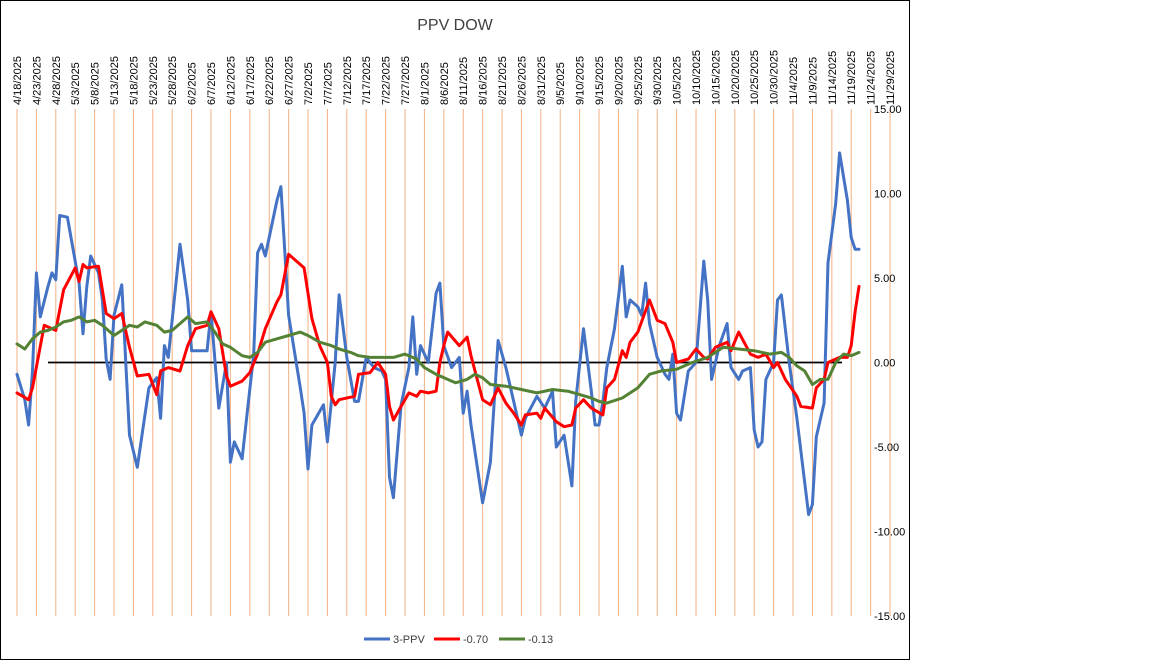  Describe the element at coordinates (639, 80) in the screenshot. I see `x-tick-label: 9/25/2025` at that location.